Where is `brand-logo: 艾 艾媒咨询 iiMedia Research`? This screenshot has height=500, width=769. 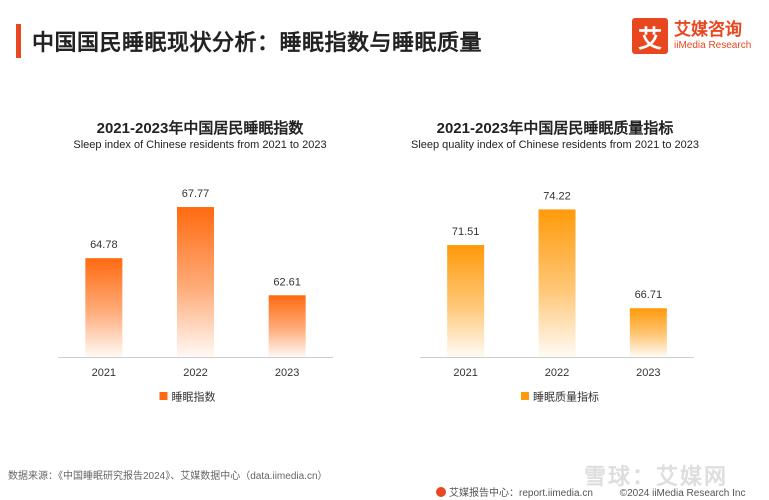 brand-logo: 艾 艾媒咨询 iiMedia Research is located at coordinates (691, 36).